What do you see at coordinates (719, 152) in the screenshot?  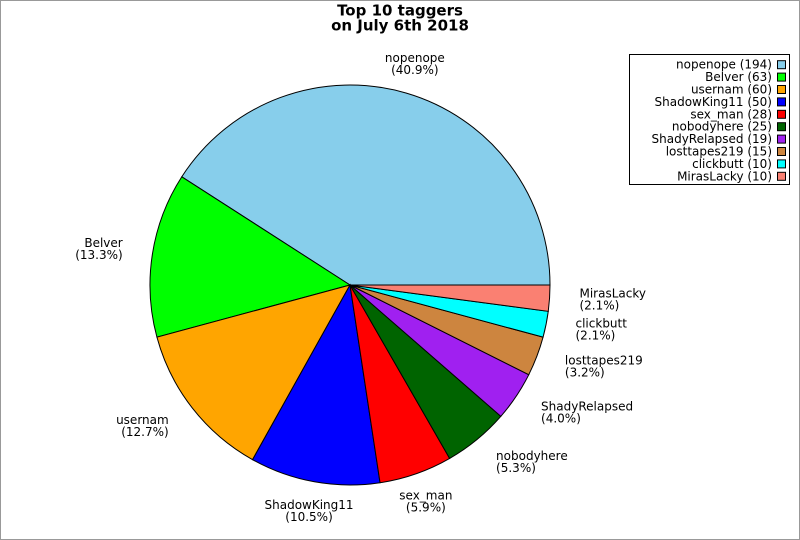 I see `legend-label: losttapes219 (15)` at bounding box center [719, 152].